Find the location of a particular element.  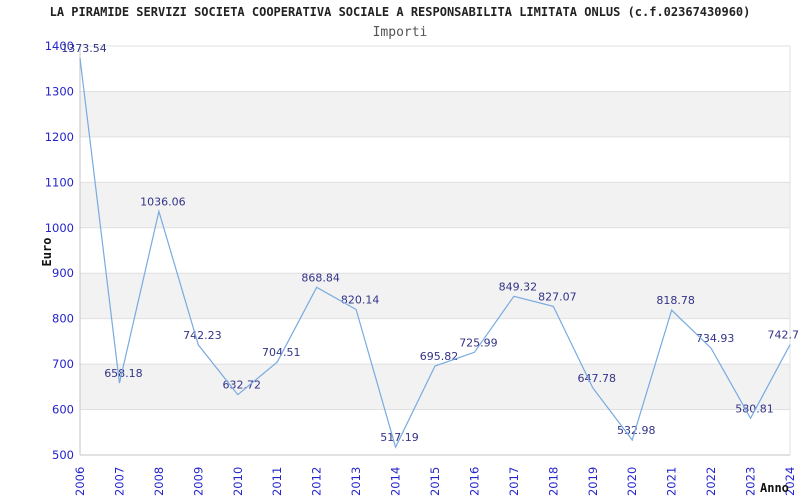

data-label: 849.32 is located at coordinates (518, 286).